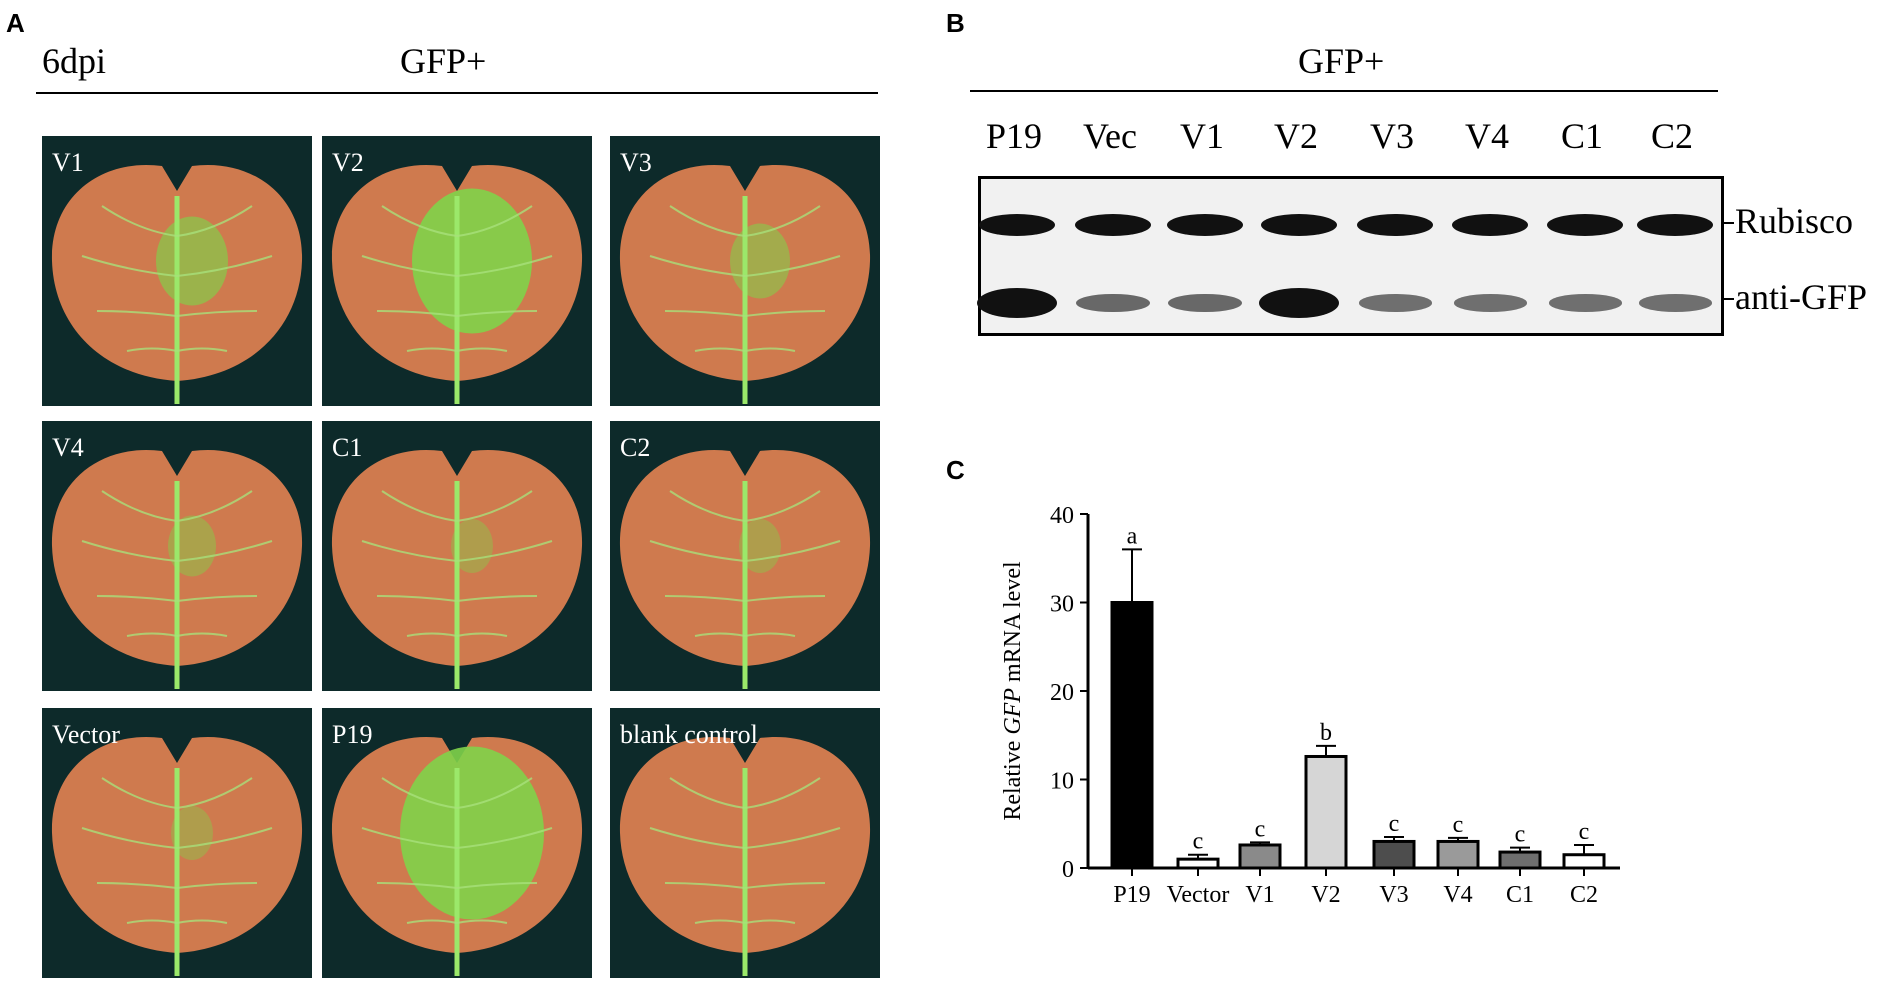 The height and width of the screenshot is (987, 1902). I want to click on rubisco-marker-tick, so click(1729, 223).